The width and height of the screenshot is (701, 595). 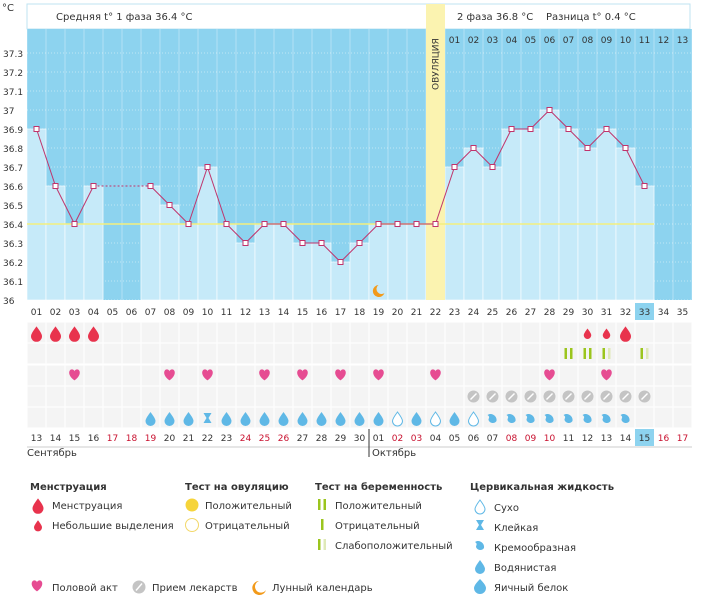 What do you see at coordinates (626, 439) in the screenshot?
I see `calendar-date: 14` at bounding box center [626, 439].